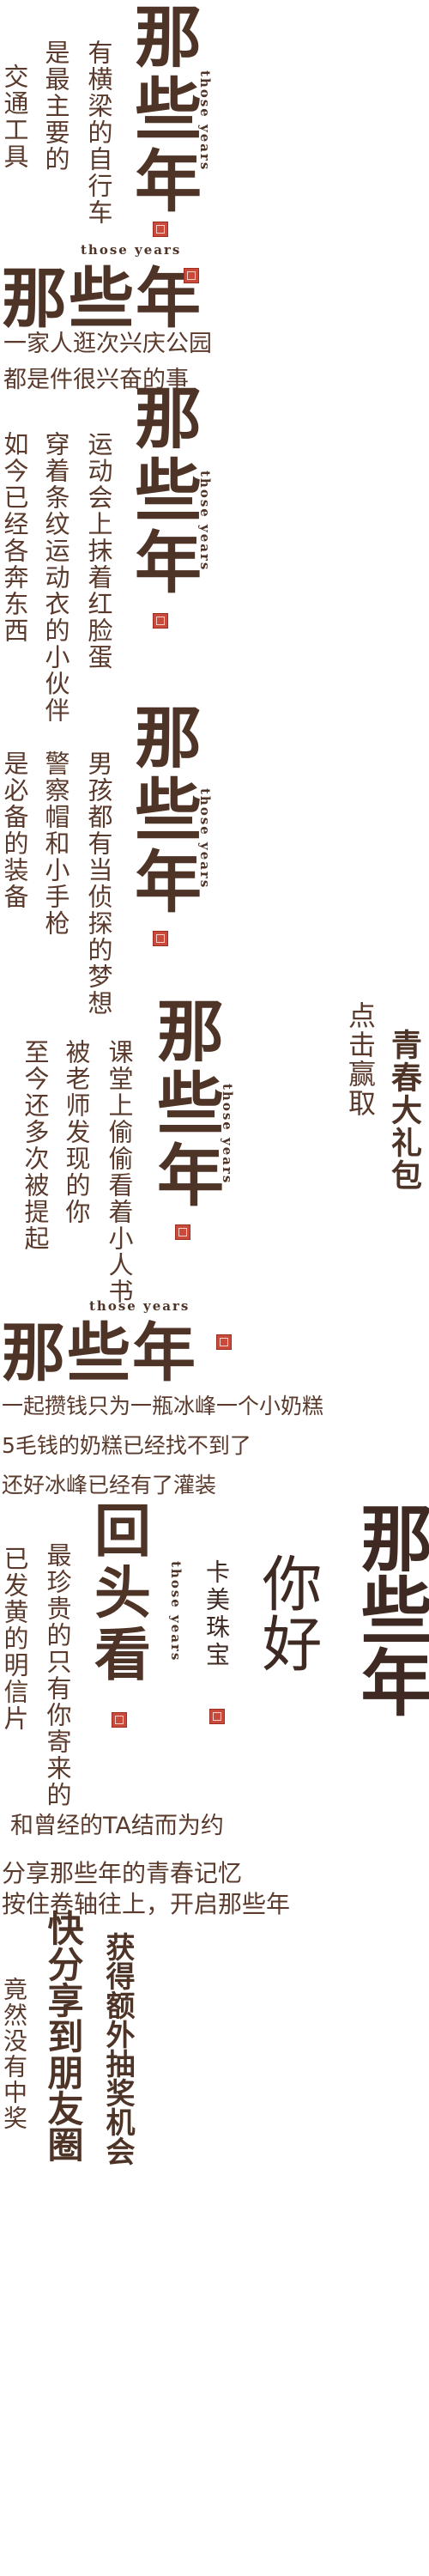 The height and width of the screenshot is (2576, 429). I want to click on section6-subtitle: those years, so click(139, 1306).